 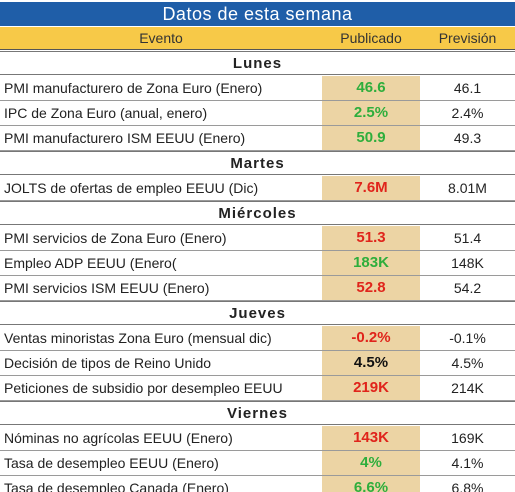 What do you see at coordinates (111, 463) in the screenshot?
I see `event-label: Tasa de desempleo EEUU (Enero)` at bounding box center [111, 463].